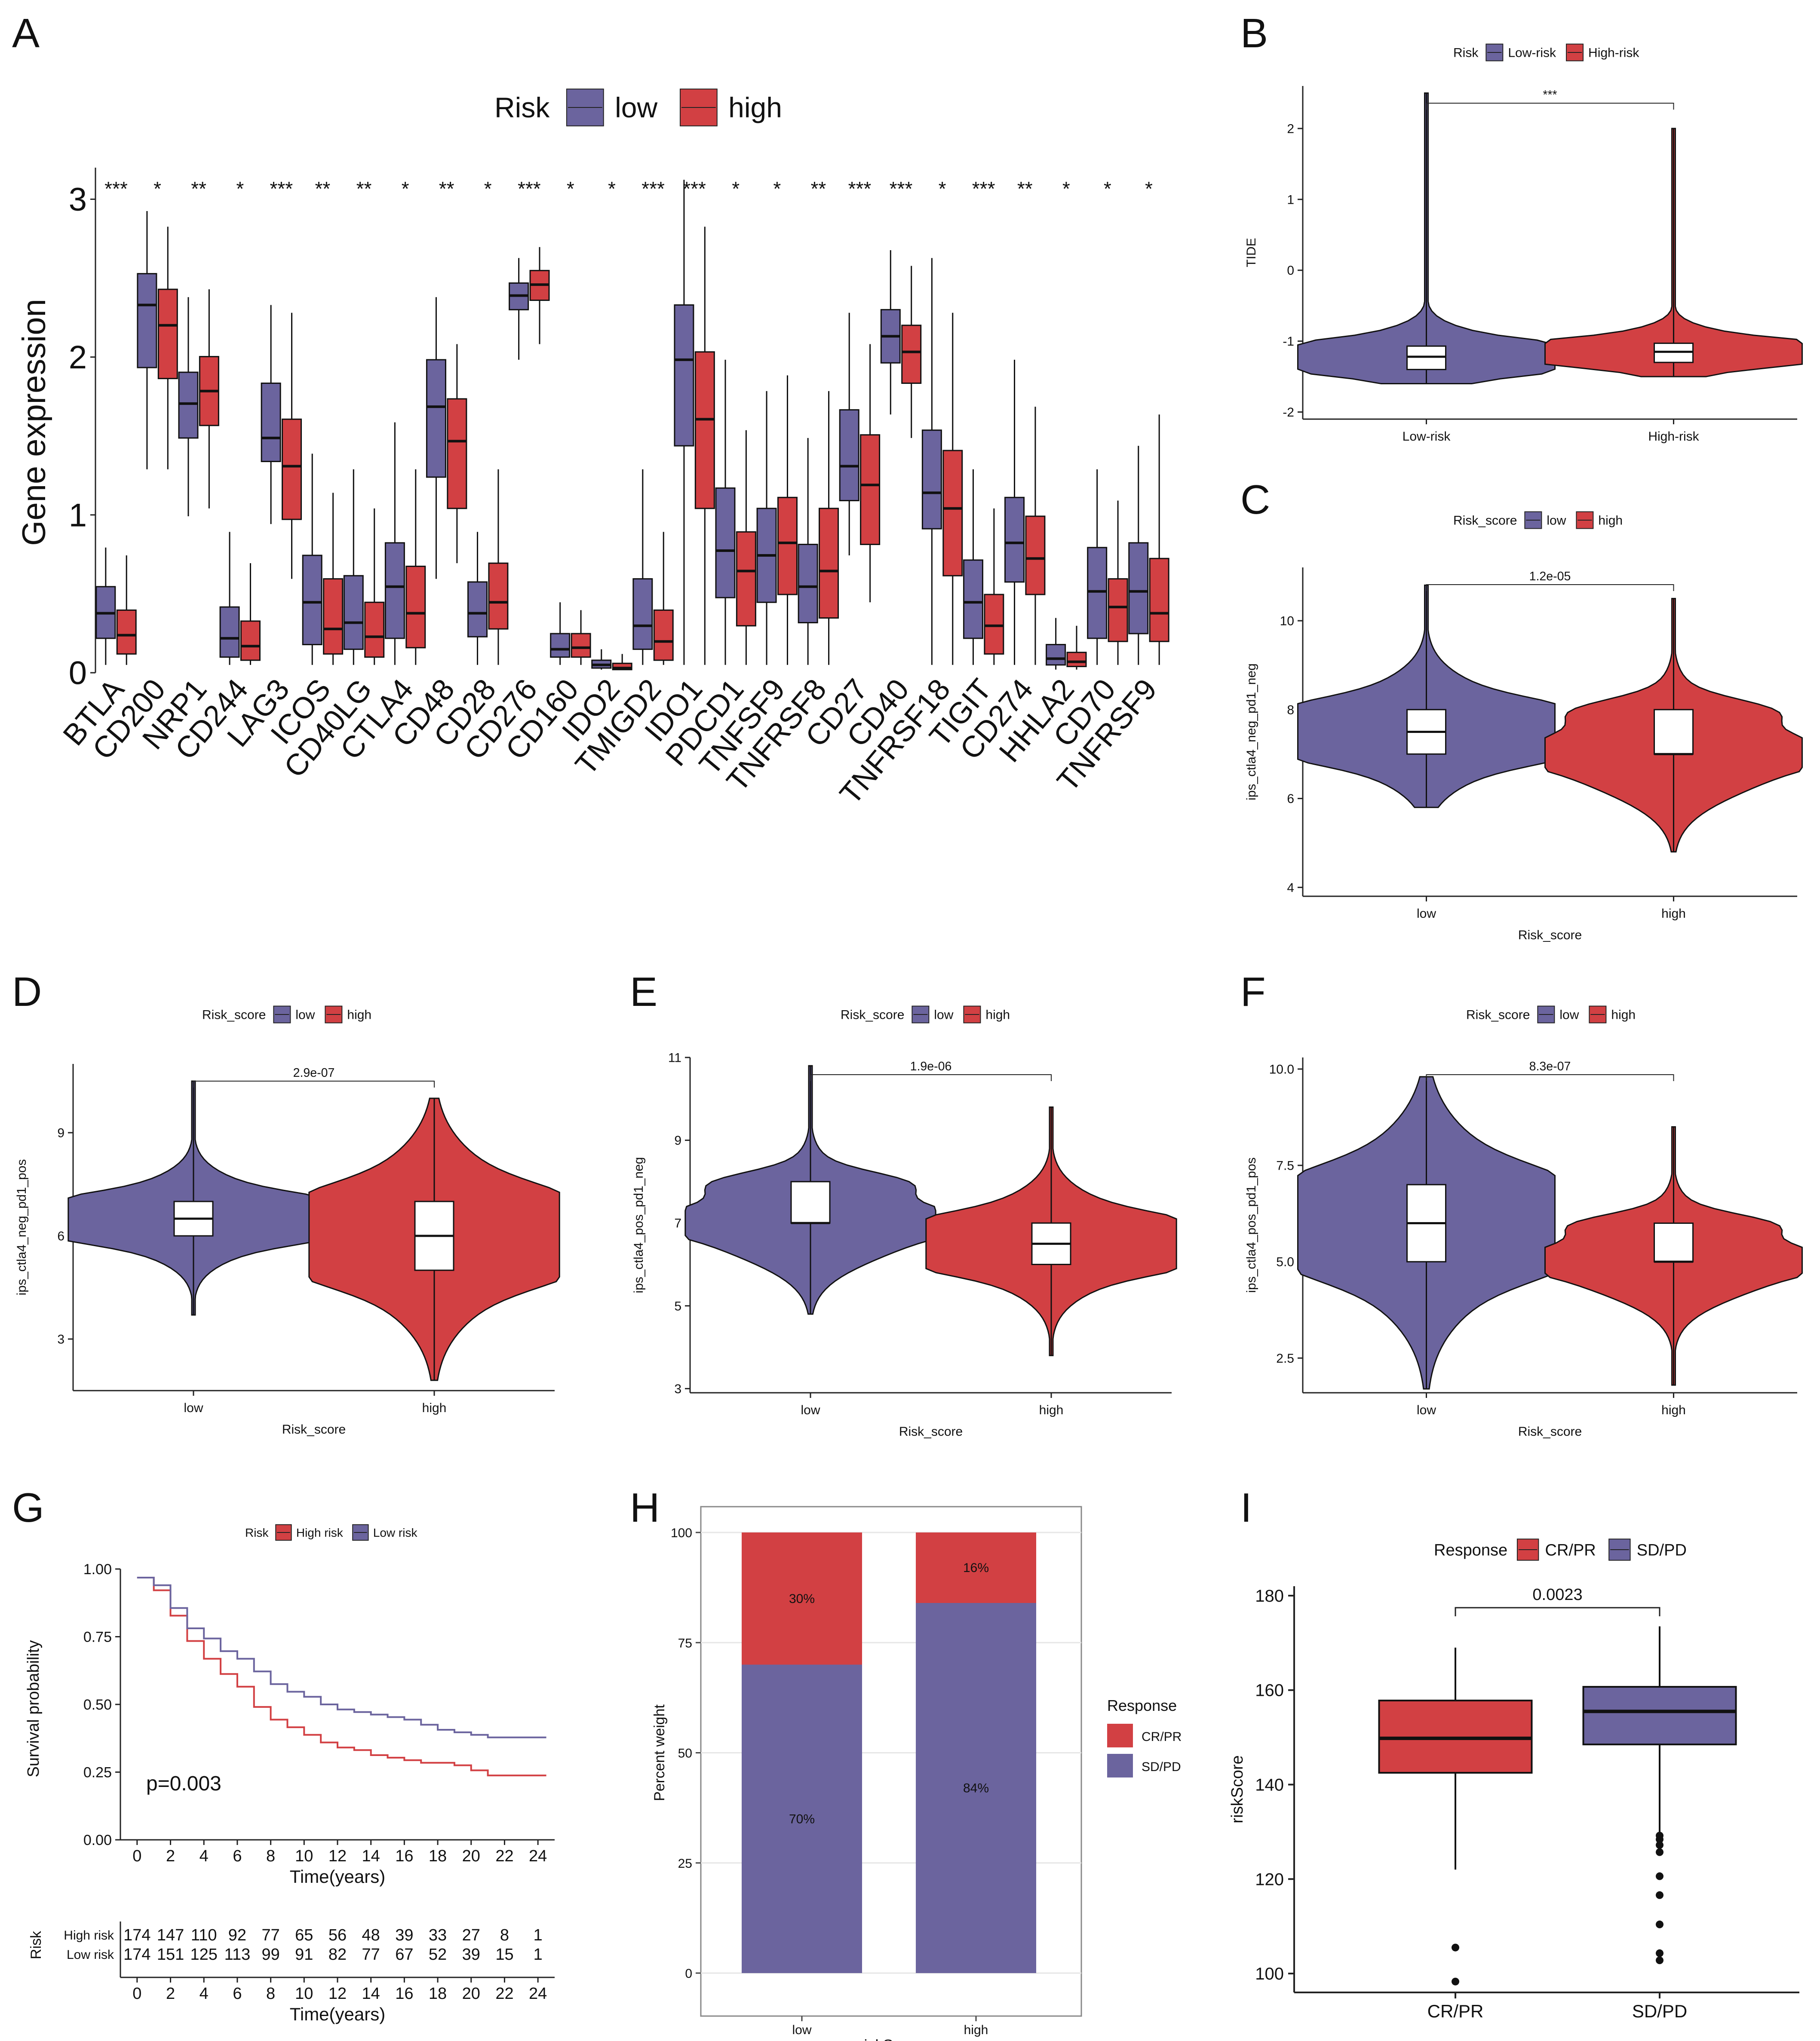 The image size is (1820, 2041). What do you see at coordinates (636, 107) in the screenshot?
I see `a-legend-label: low` at bounding box center [636, 107].